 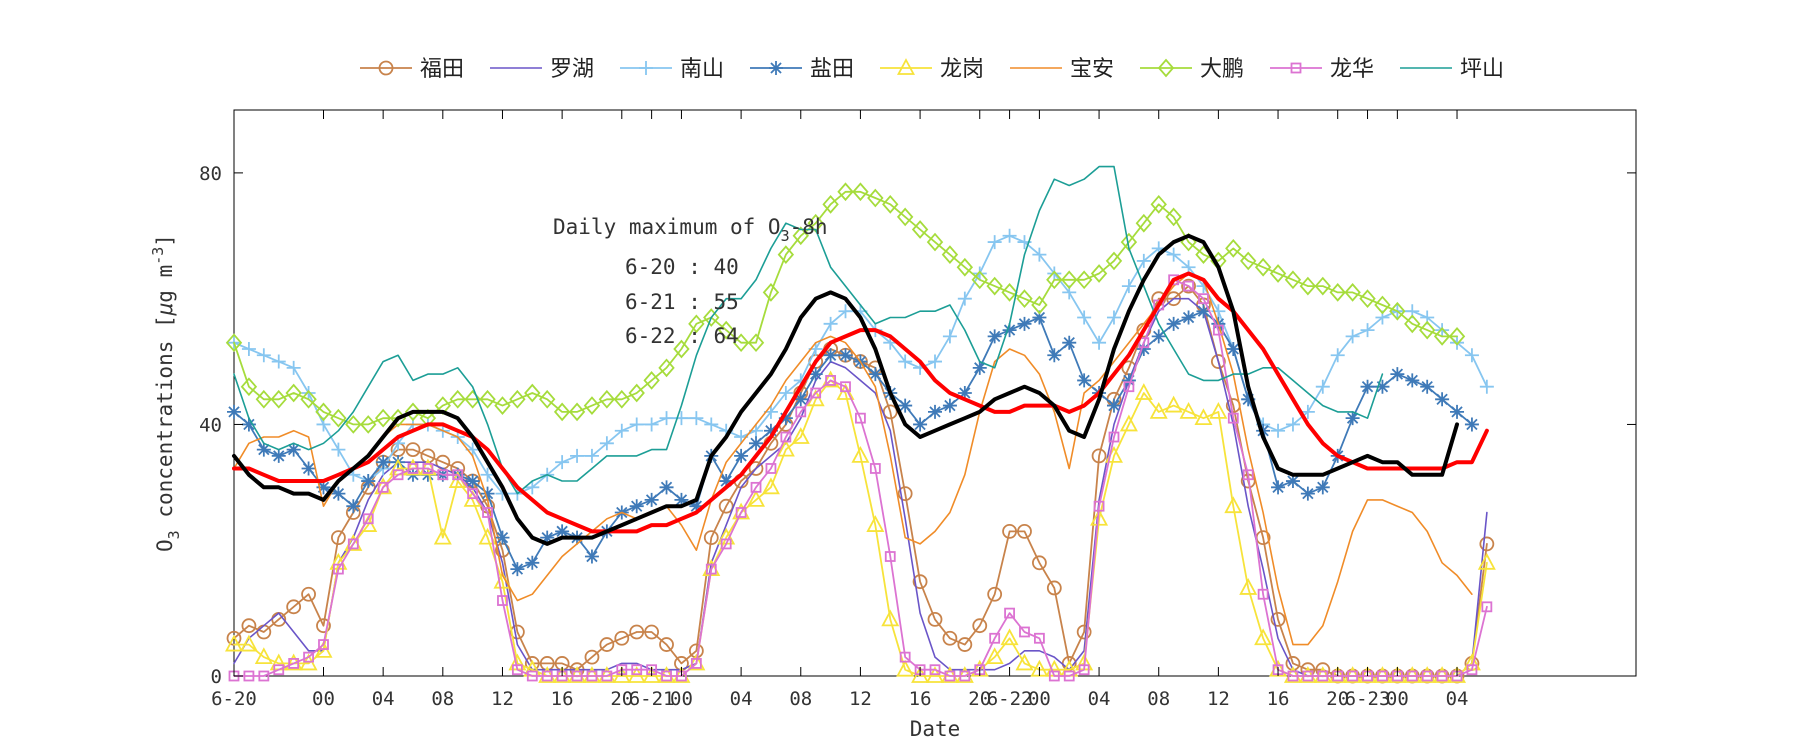 What do you see at coordinates (1173, 217) in the screenshot?
I see `series-大鹏-point-63` at bounding box center [1173, 217].